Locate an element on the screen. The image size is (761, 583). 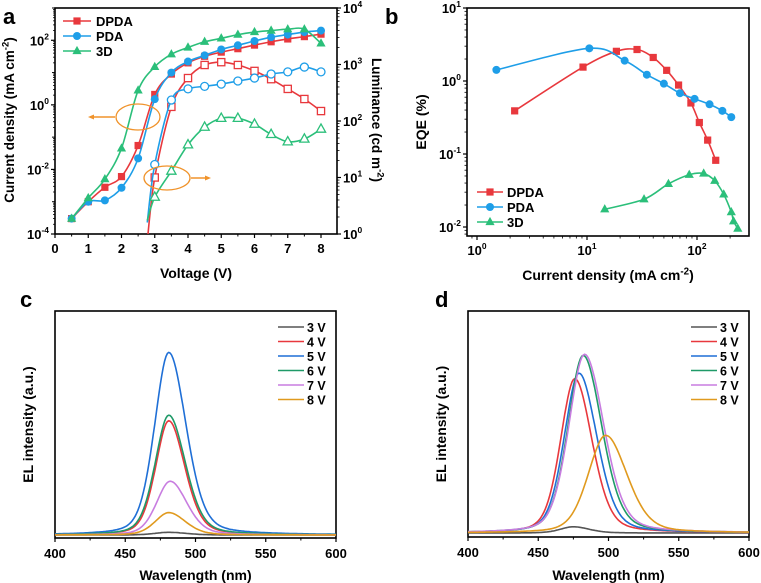
y-axis-label: Current density (mA cm-2) is located at coordinates (9, 119).